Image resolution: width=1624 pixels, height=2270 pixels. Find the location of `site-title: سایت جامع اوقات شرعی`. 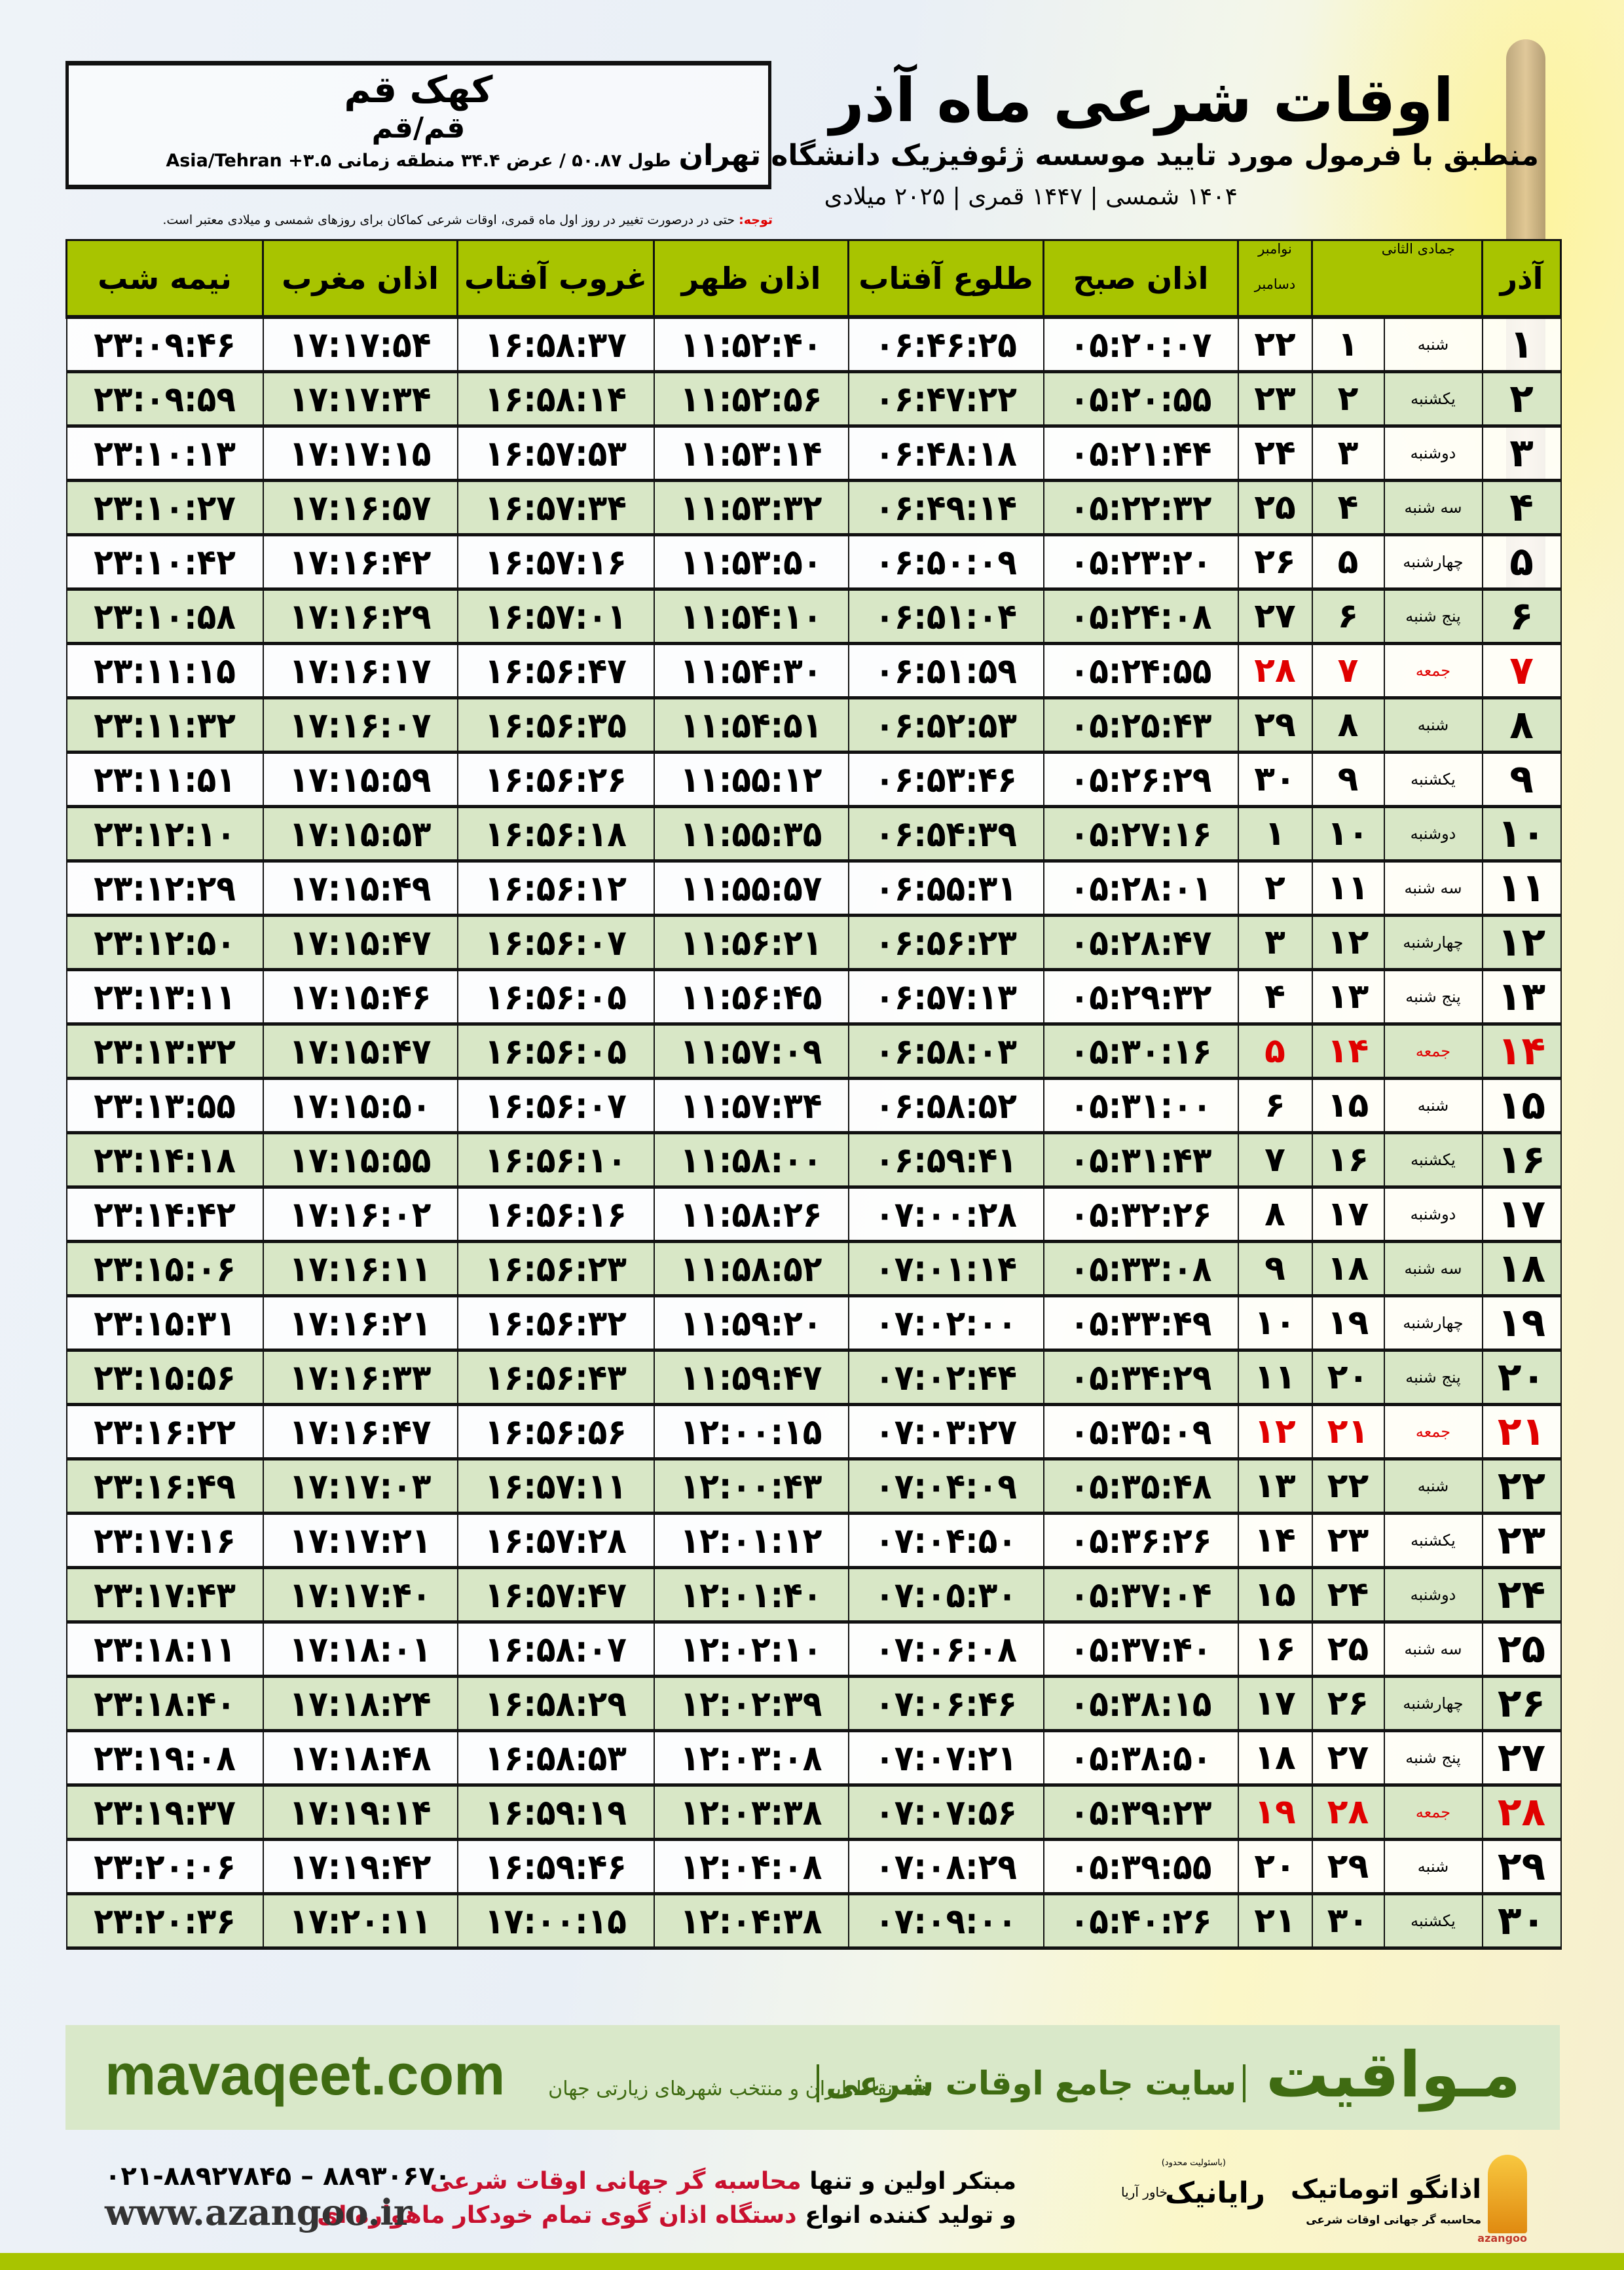

site-title: سایت جامع اوقات شرعی is located at coordinates (1031, 2083).